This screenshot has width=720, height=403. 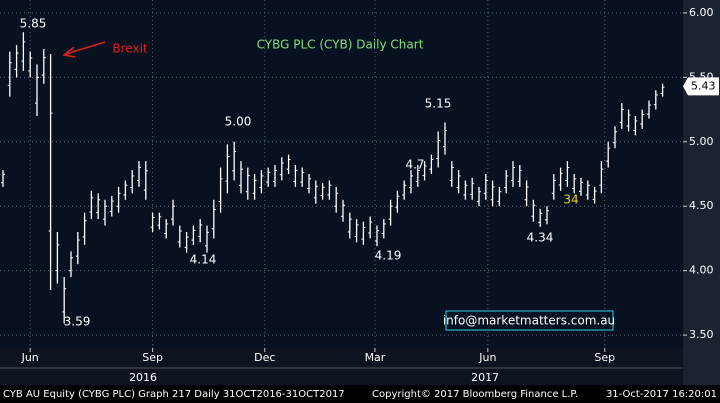 I want to click on annotation: 34, so click(x=570, y=200).